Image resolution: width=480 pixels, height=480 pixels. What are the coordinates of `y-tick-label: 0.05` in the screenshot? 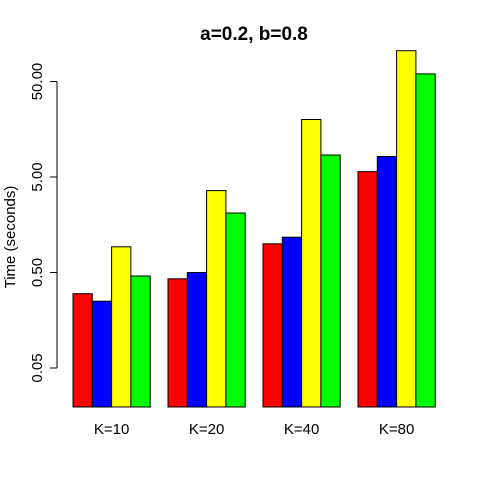 It's located at (37, 367).